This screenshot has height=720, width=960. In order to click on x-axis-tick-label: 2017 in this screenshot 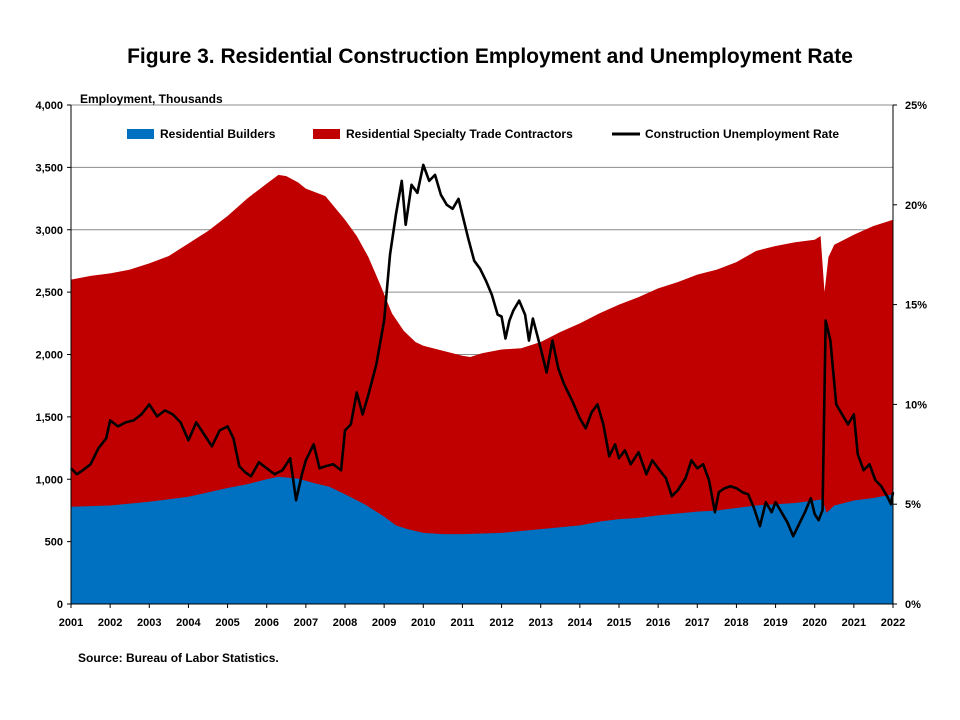, I will do `click(697, 623)`.